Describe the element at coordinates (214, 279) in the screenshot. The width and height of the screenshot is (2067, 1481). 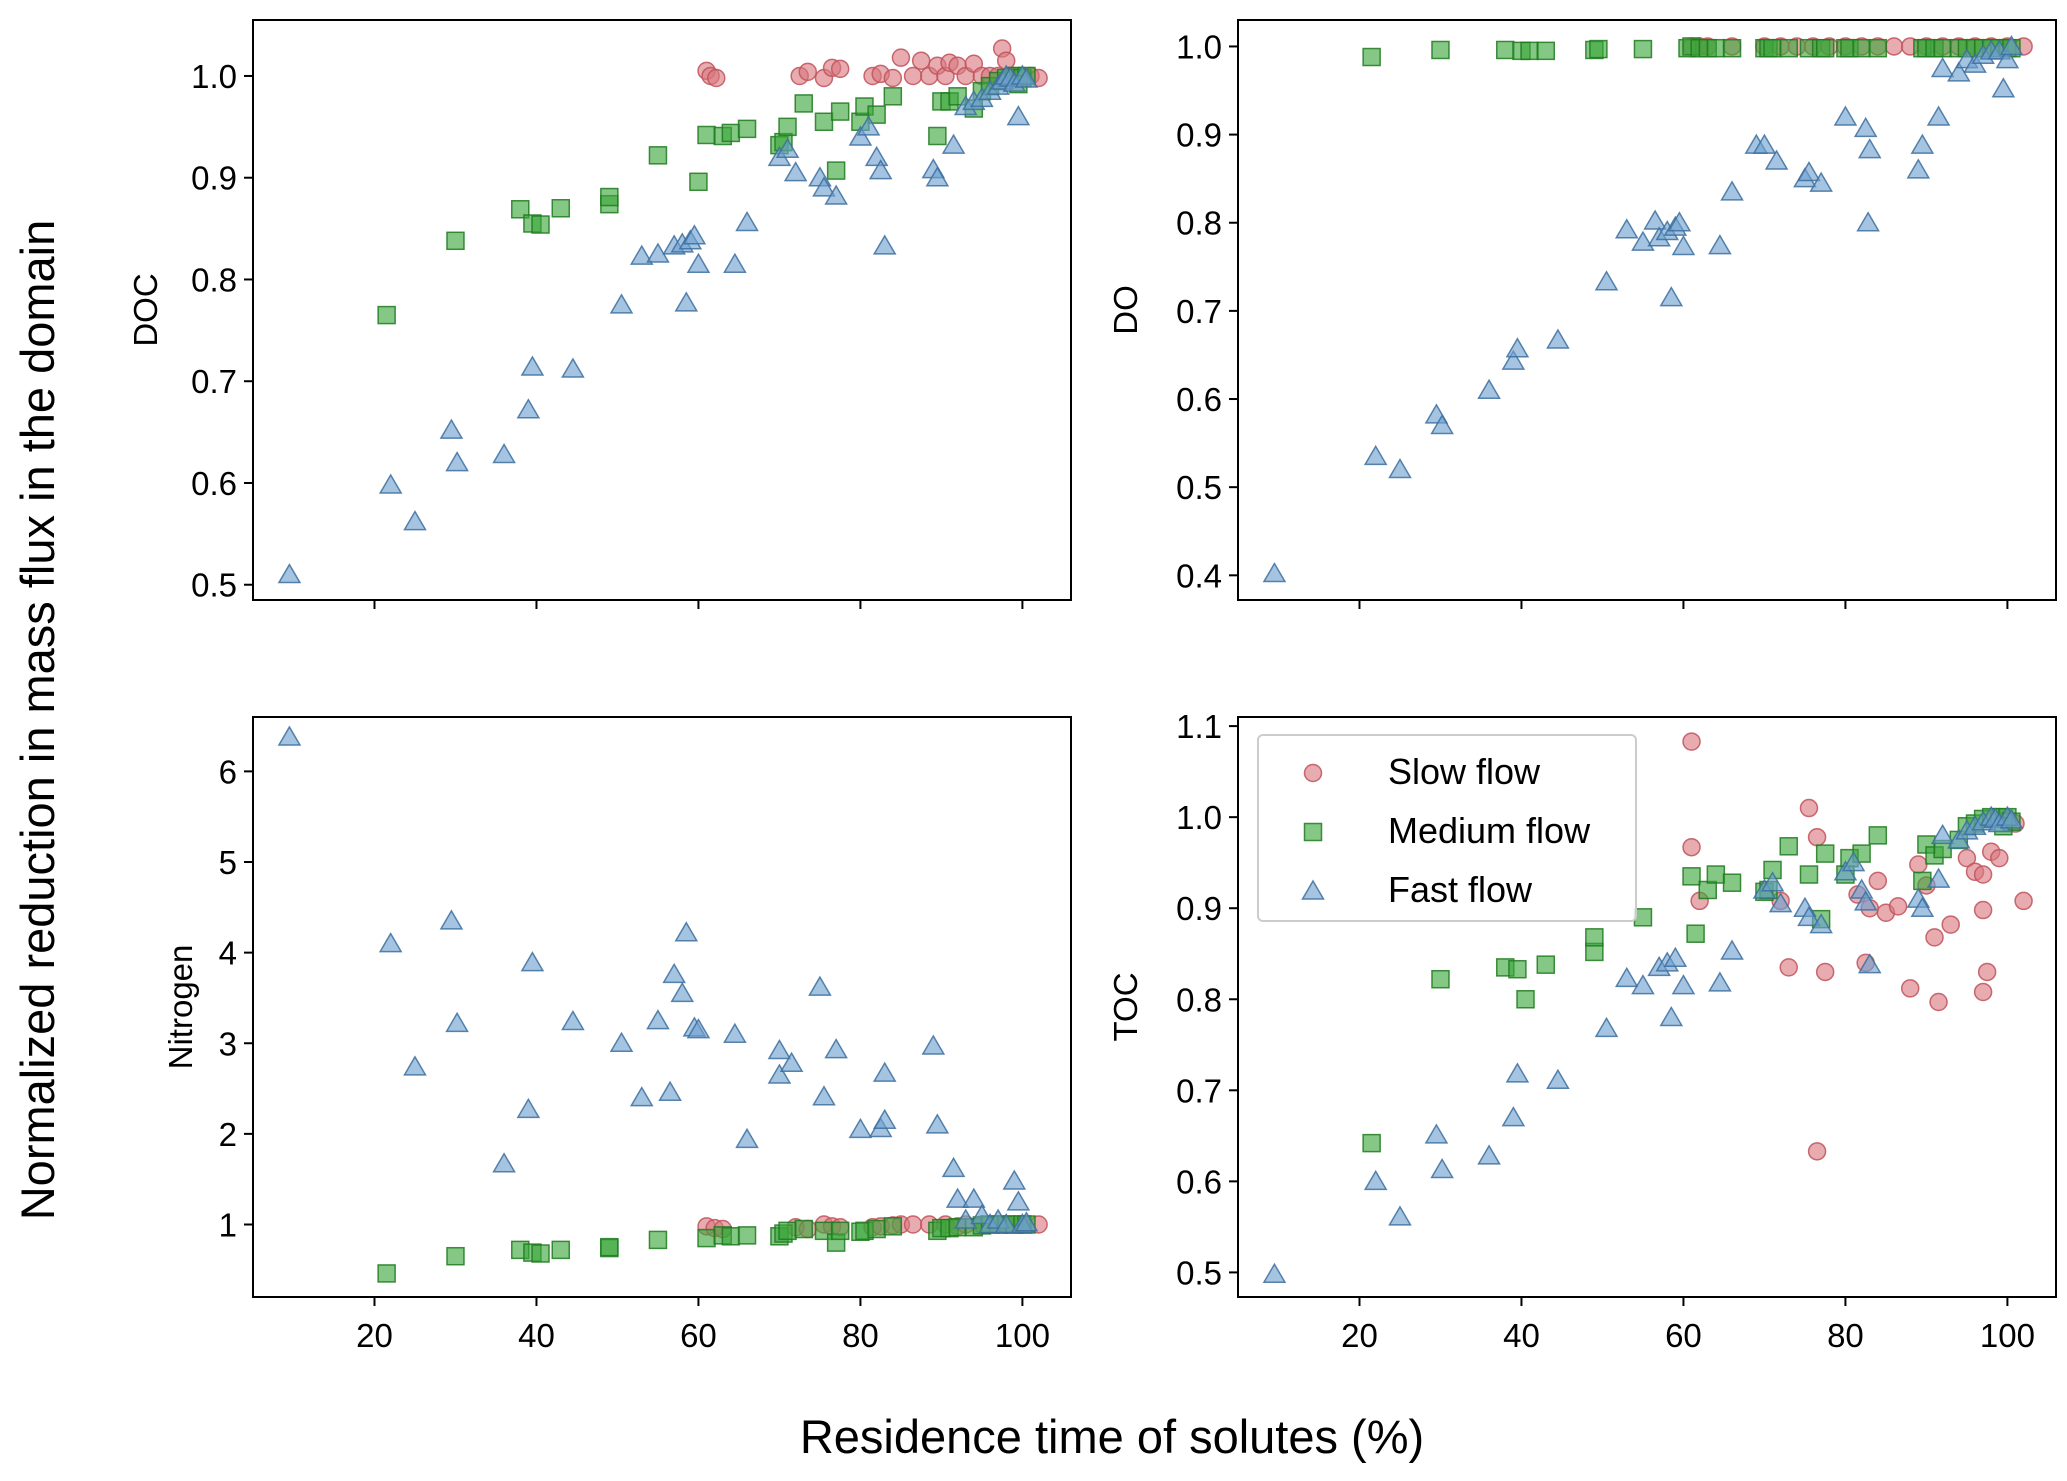
I see `y-tick-label: 0.8` at that location.